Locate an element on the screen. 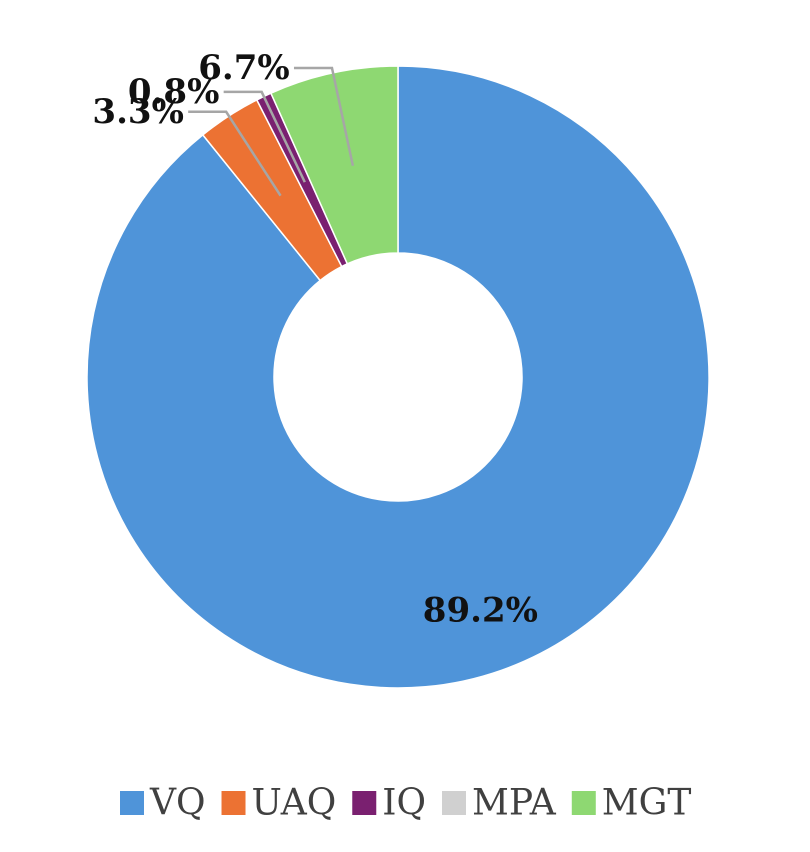 This screenshot has height=852, width=810. legend-label-uaq: UAQ is located at coordinates (294, 803).